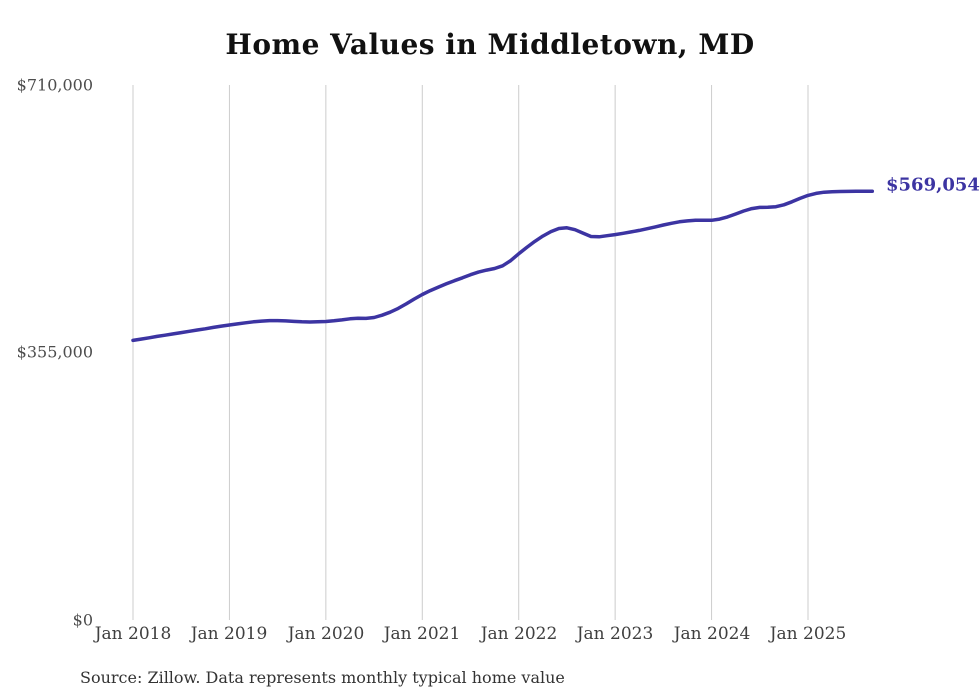 The height and width of the screenshot is (699, 980). Describe the element at coordinates (933, 185) in the screenshot. I see `end-value-label: $569,054` at that location.